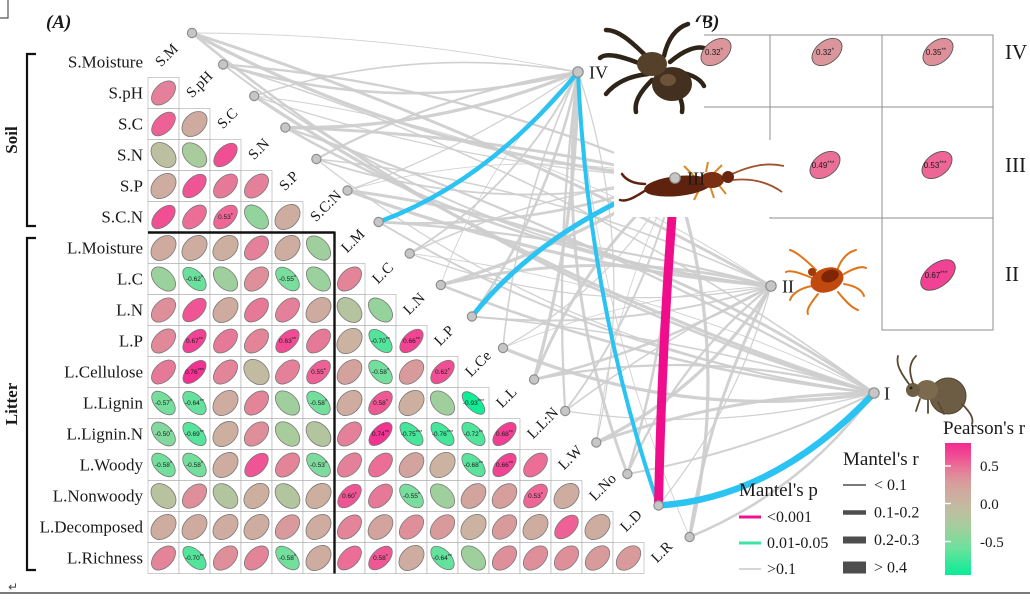 The height and width of the screenshot is (601, 1030). What do you see at coordinates (766, 449) in the screenshot?
I see `mantel-edge-cyan` at bounding box center [766, 449].